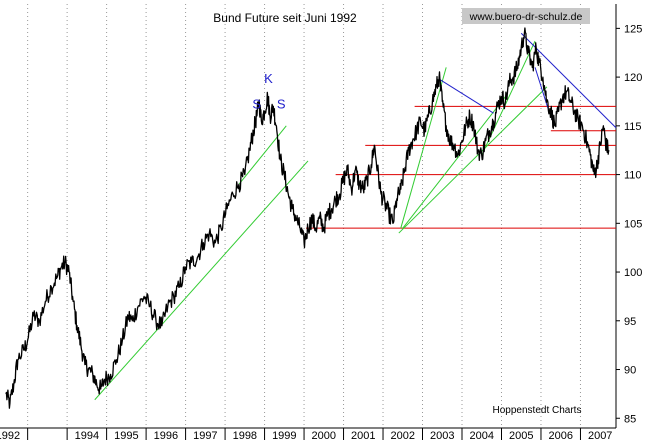 This screenshot has width=668, height=445. Describe the element at coordinates (633, 78) in the screenshot. I see `y-tick-label: 120` at that location.